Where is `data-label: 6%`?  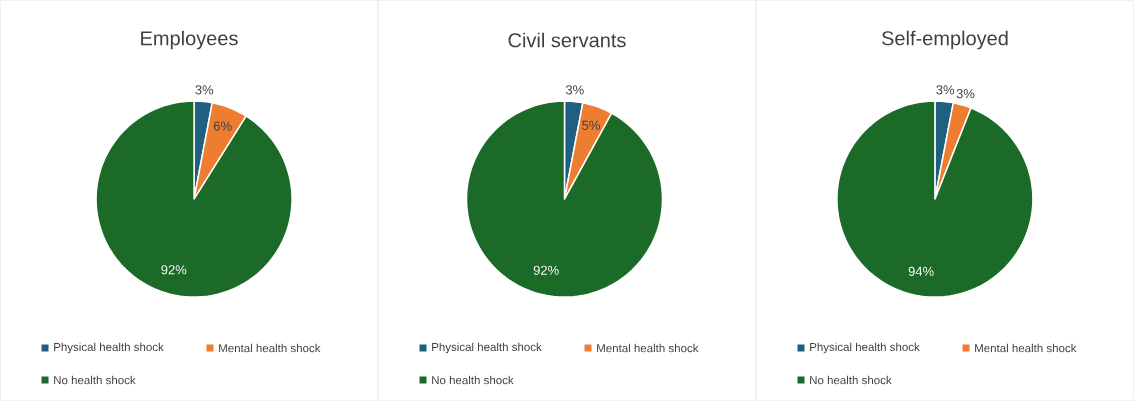 data-label: 6% is located at coordinates (222, 126).